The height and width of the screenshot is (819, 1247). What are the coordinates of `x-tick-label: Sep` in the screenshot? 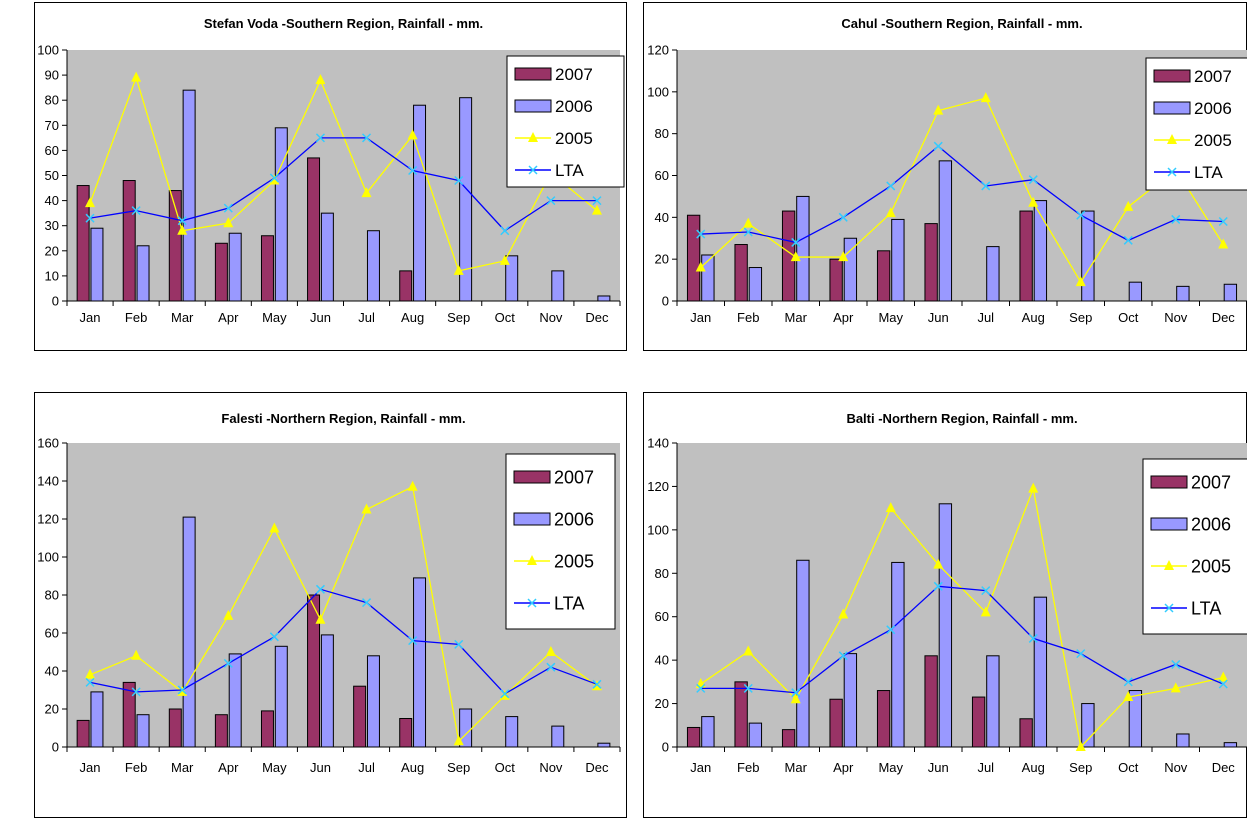 It's located at (458, 767).